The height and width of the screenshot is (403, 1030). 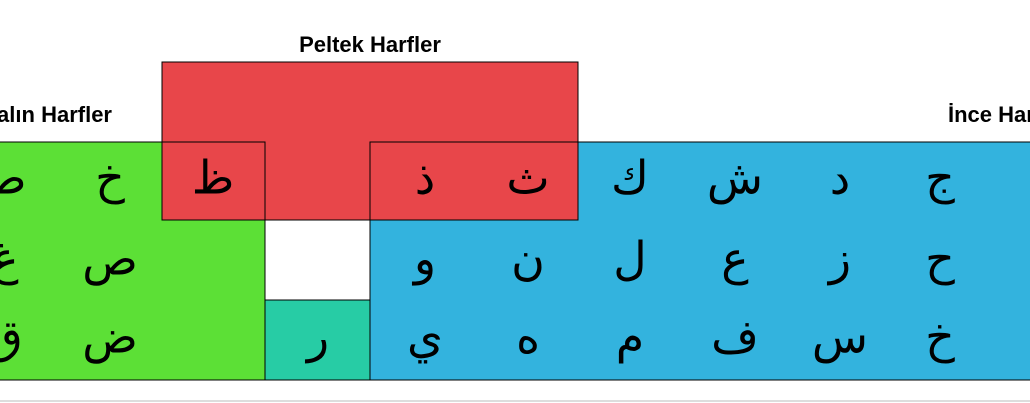 What do you see at coordinates (425, 178) in the screenshot?
I see `letter: ذ` at bounding box center [425, 178].